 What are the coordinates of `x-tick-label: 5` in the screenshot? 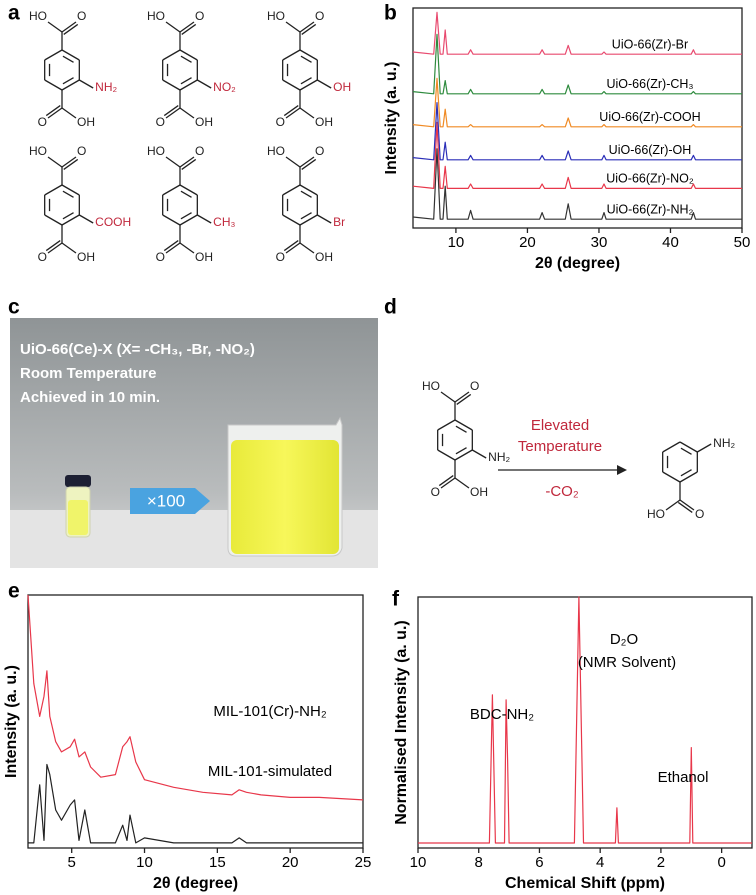 It's located at (72, 862).